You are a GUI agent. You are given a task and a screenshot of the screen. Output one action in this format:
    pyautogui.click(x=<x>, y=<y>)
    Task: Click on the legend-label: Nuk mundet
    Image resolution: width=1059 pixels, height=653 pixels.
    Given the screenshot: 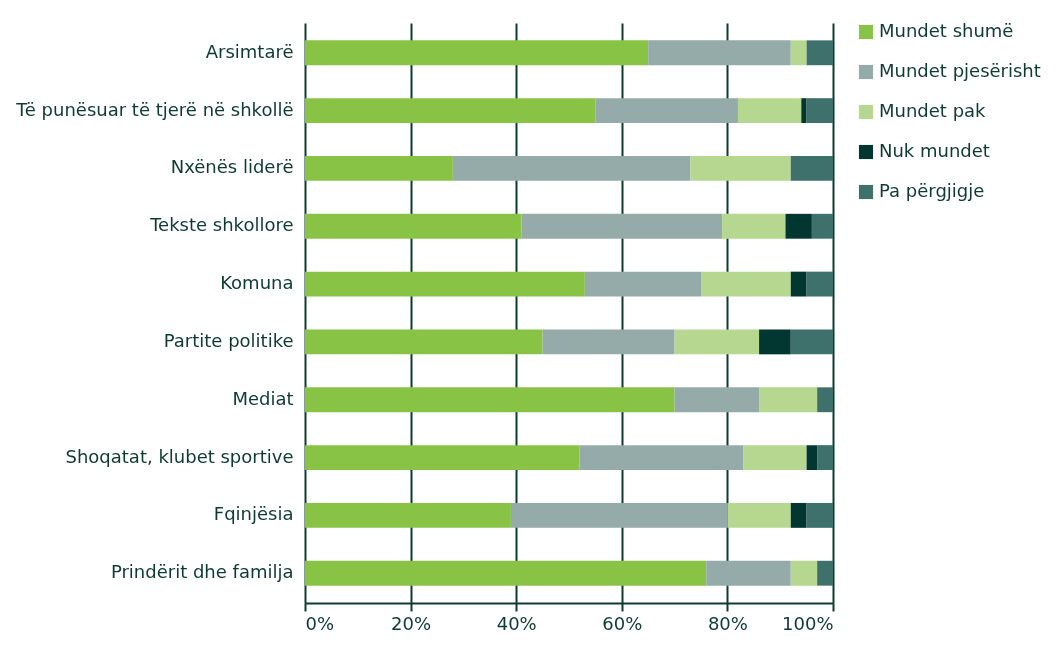 What is the action you would take?
    pyautogui.click(x=934, y=150)
    